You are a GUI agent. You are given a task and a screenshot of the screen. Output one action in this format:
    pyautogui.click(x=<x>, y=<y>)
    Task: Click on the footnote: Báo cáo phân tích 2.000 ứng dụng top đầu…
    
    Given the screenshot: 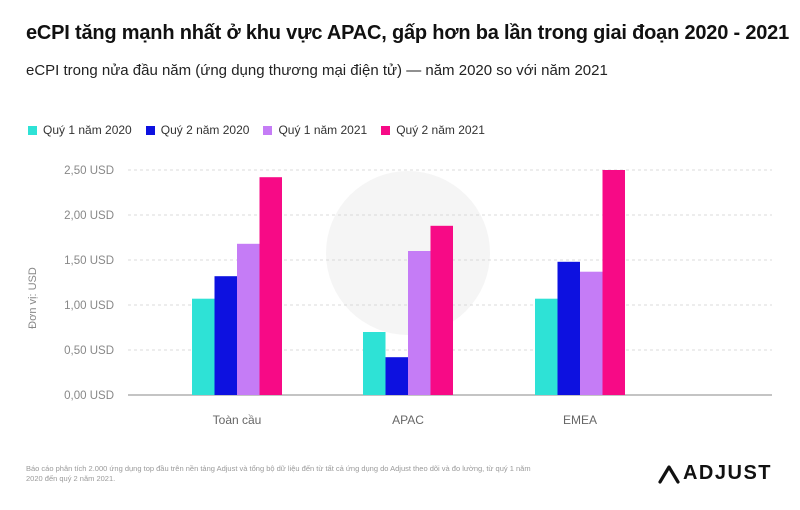 What is the action you would take?
    pyautogui.click(x=278, y=473)
    